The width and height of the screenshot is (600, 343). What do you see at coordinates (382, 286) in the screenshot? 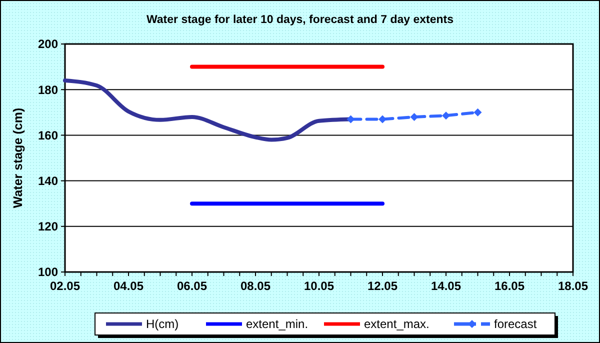
I see `x-tick-label: 12.05` at bounding box center [382, 286].